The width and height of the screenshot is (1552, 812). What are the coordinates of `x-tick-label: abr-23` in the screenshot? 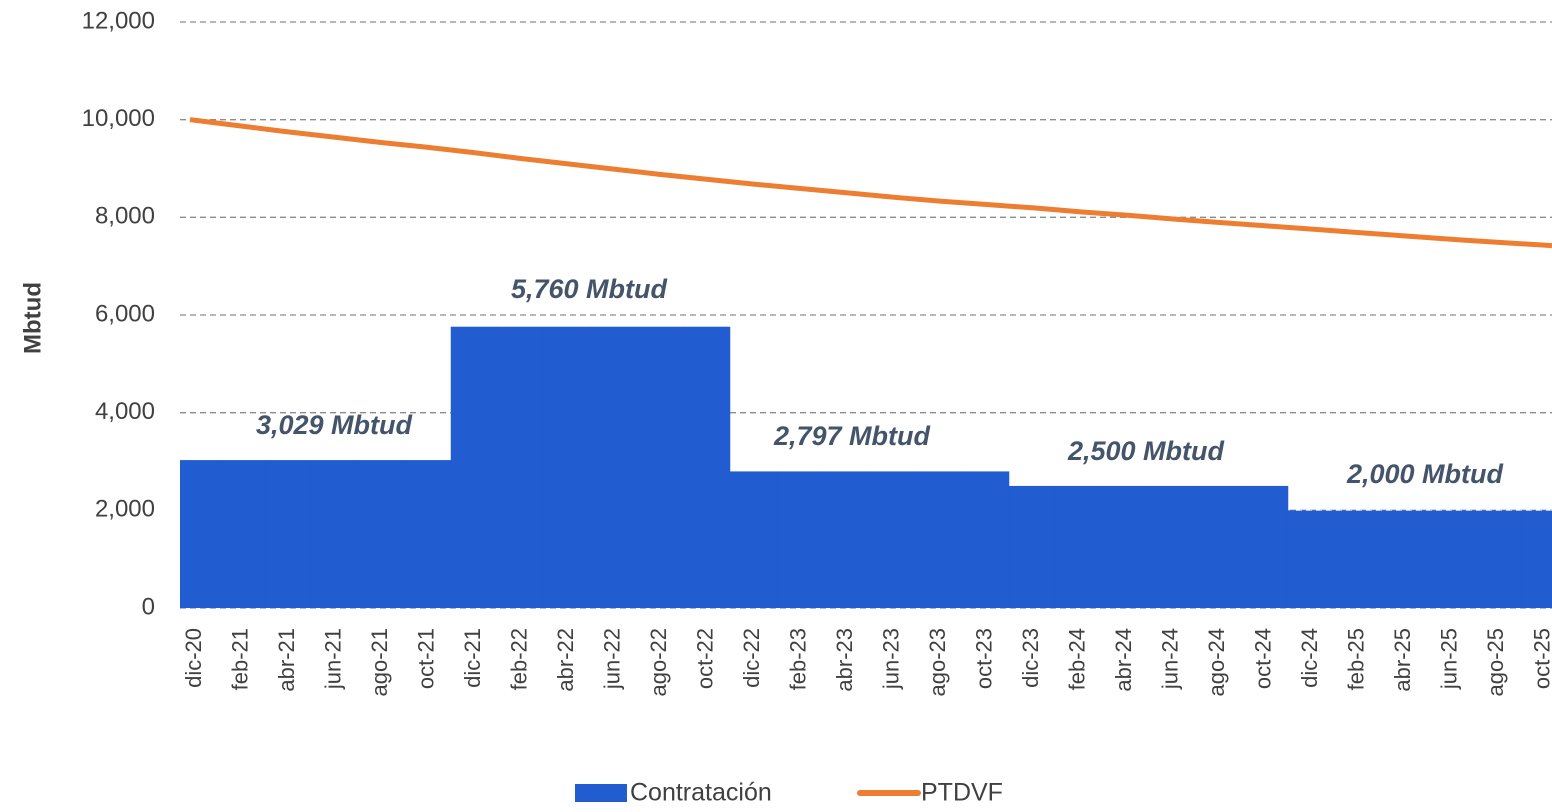 It's located at (844, 660).